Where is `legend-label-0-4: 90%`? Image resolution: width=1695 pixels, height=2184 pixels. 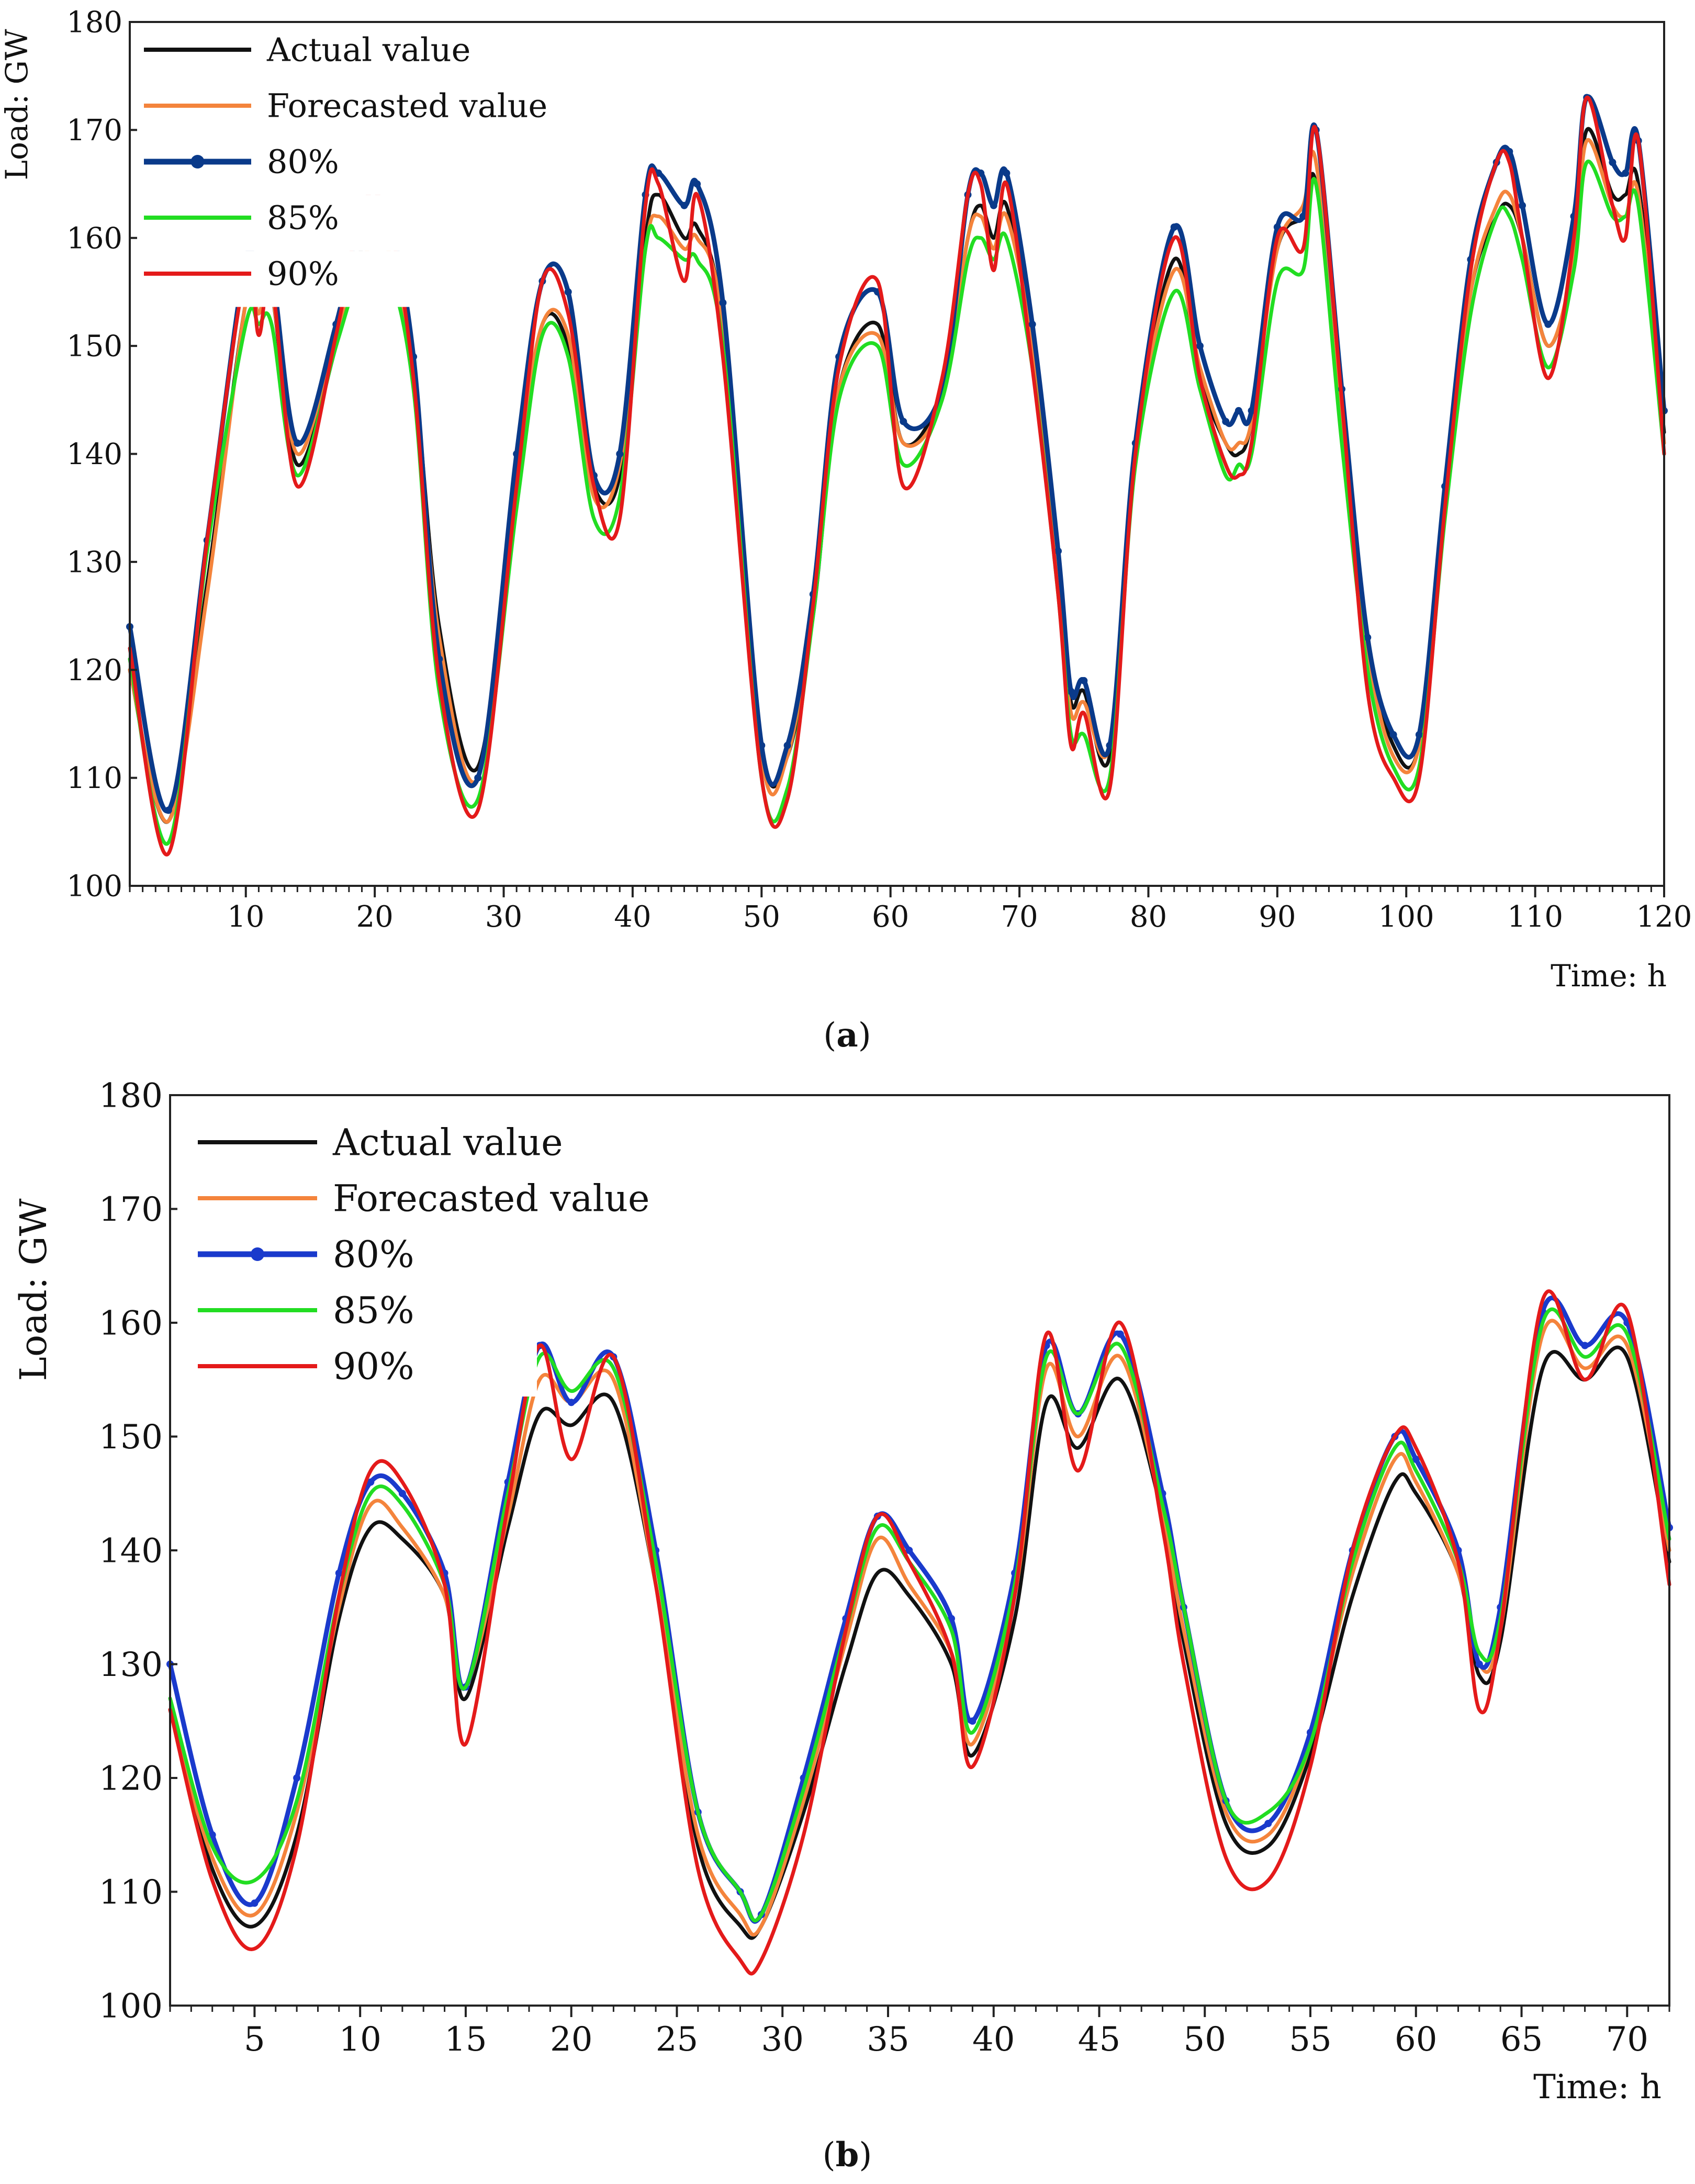 legend-label-0-4: 90% is located at coordinates (303, 274).